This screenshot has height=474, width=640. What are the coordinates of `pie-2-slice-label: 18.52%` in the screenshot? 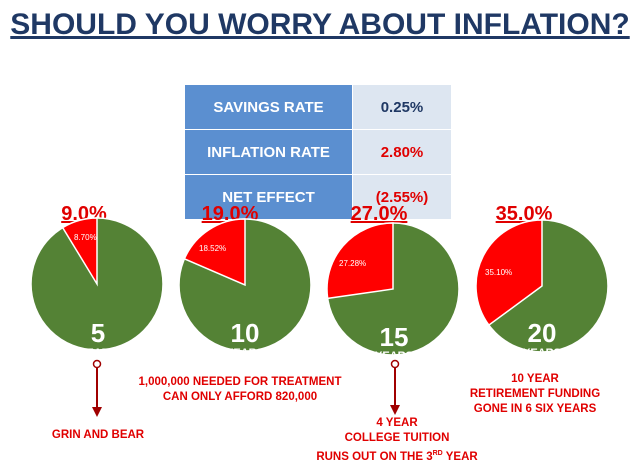 It's located at (213, 248).